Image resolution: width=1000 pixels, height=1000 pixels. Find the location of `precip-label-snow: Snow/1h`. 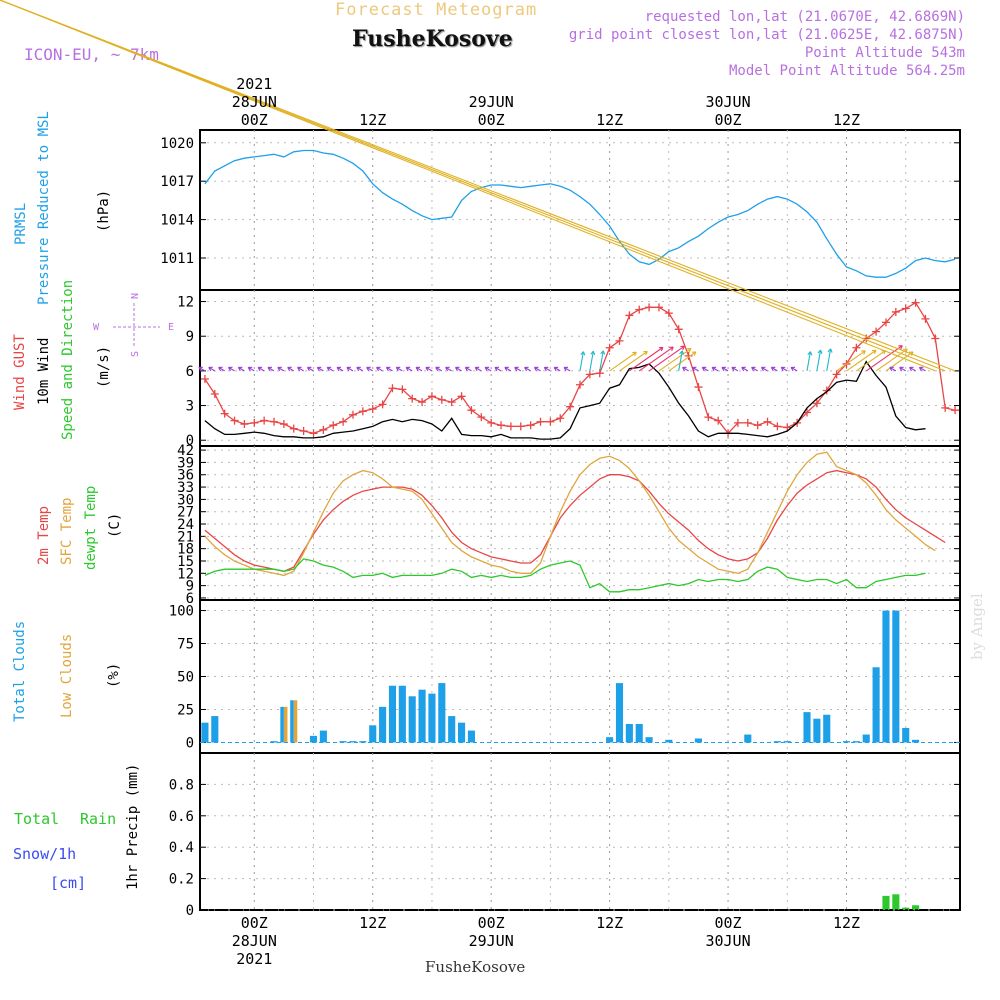

precip-label-snow: Snow/1h is located at coordinates (44, 854).